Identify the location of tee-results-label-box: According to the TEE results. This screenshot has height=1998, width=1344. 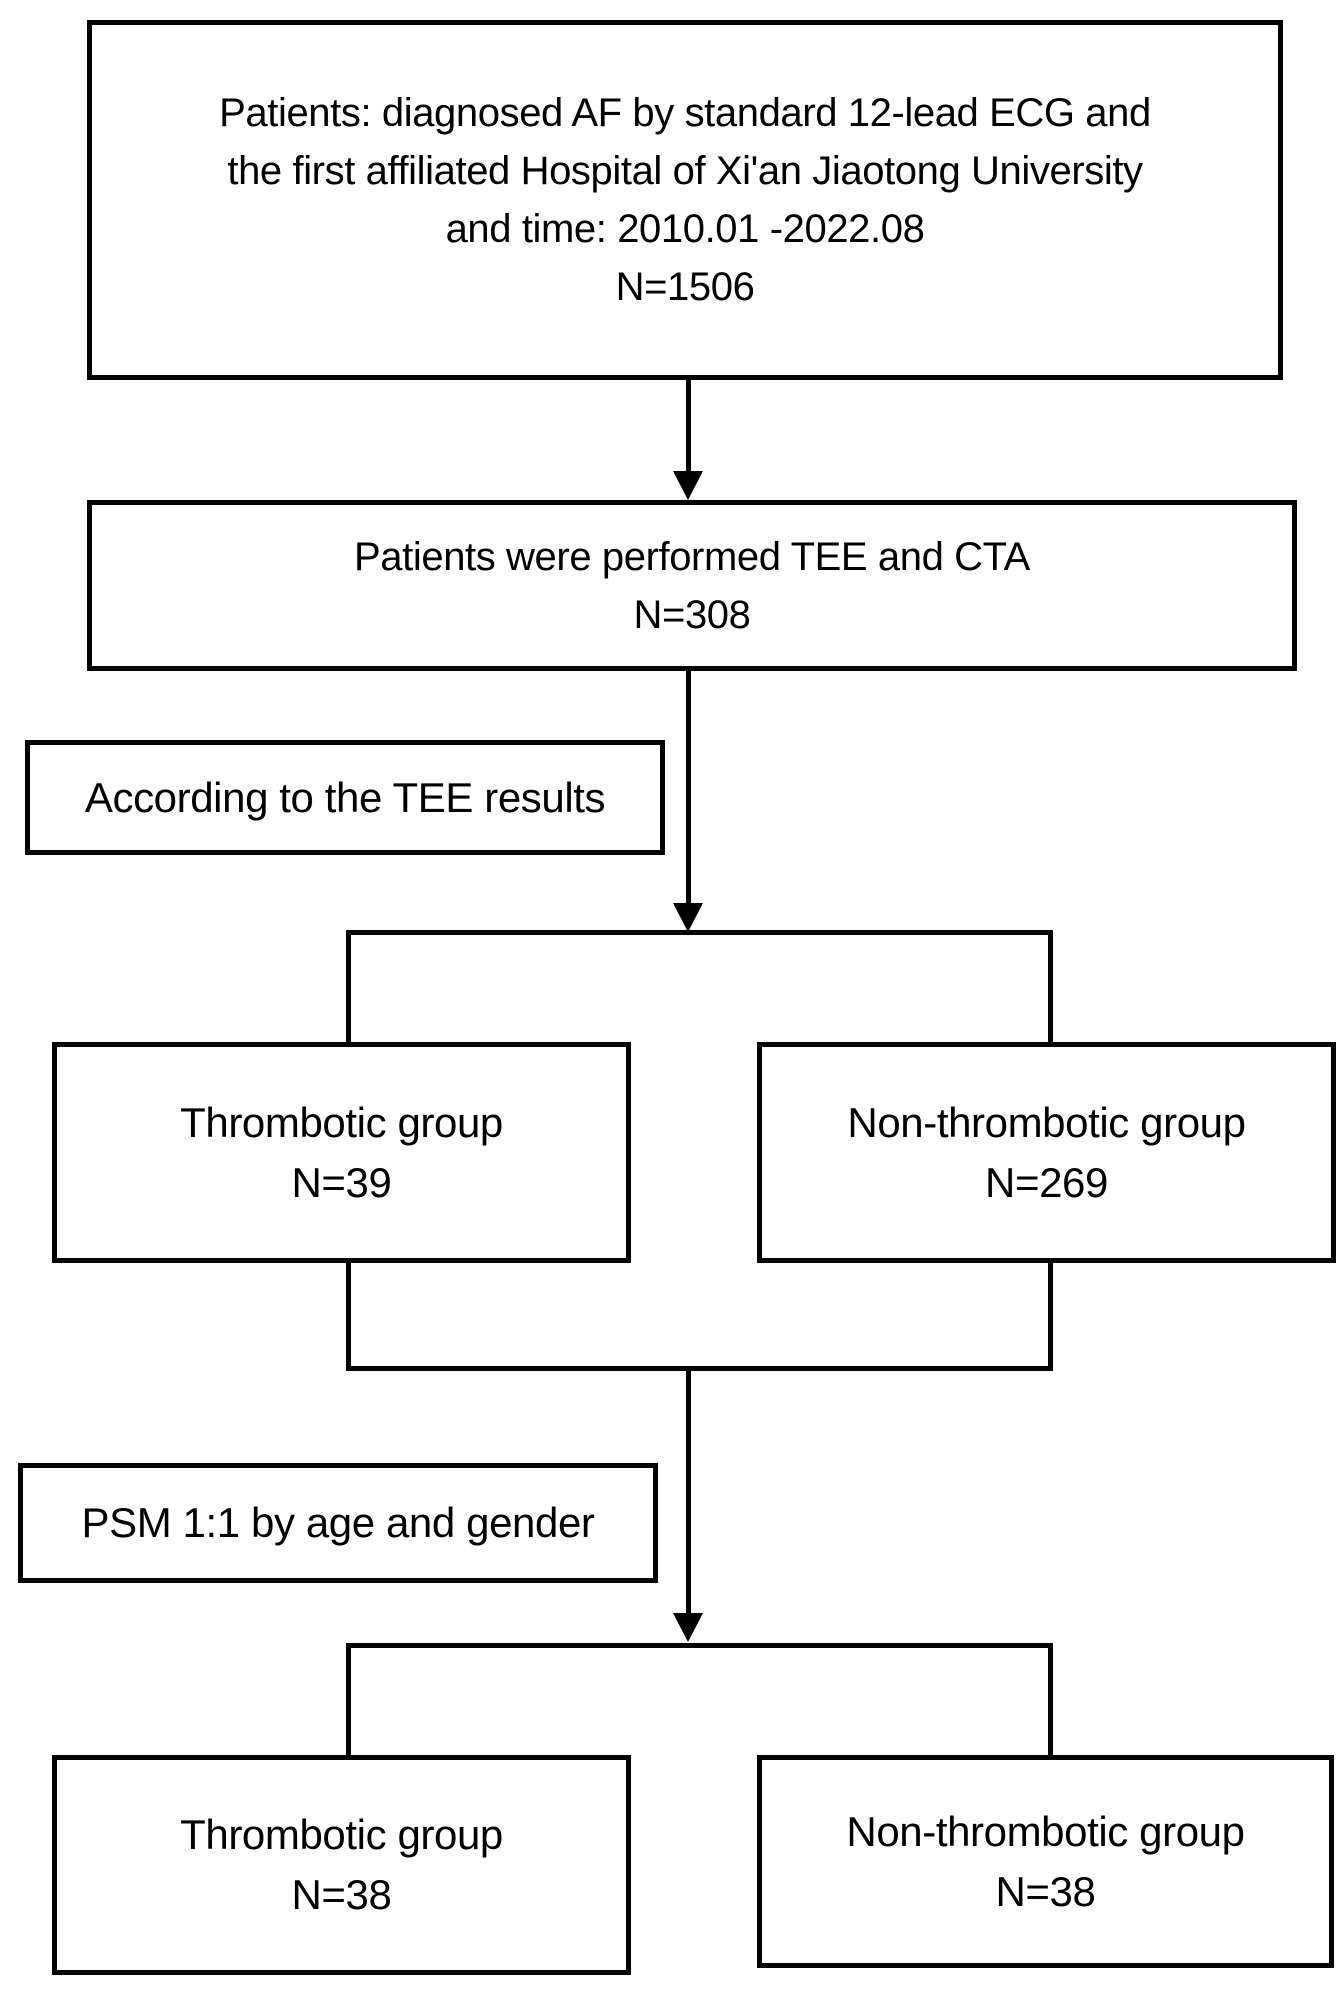
(345, 797).